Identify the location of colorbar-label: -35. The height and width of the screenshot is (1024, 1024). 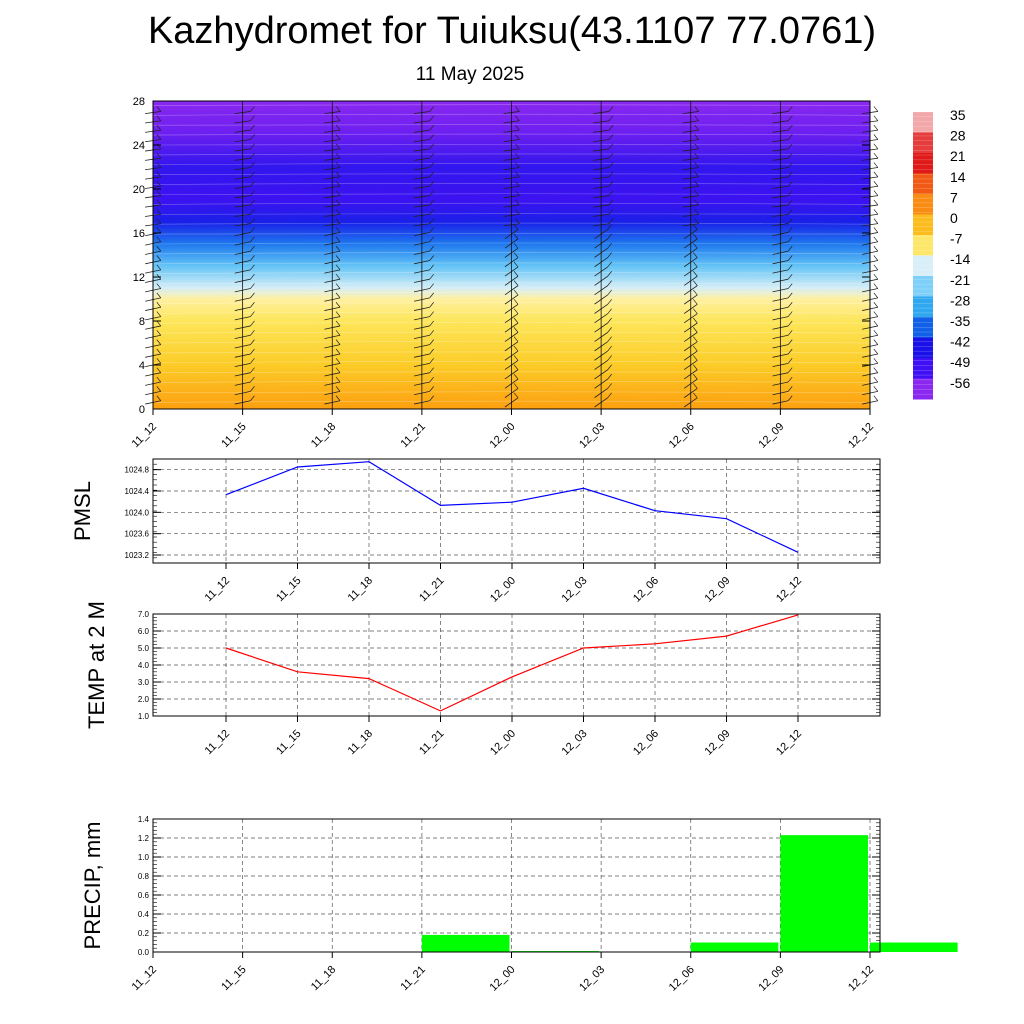
(960, 321).